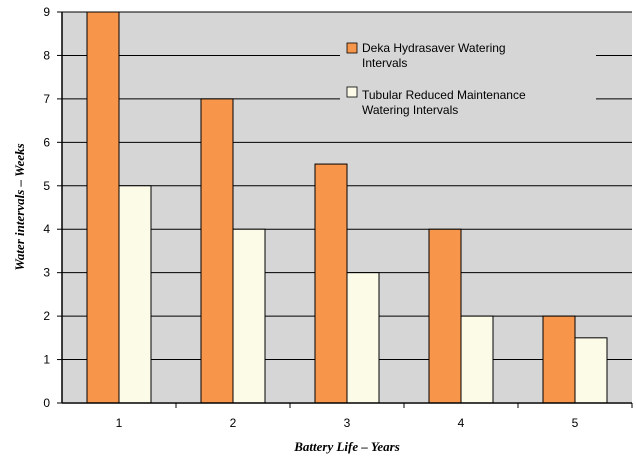 The width and height of the screenshot is (636, 459). I want to click on legend-swatch-tubular, so click(352, 92).